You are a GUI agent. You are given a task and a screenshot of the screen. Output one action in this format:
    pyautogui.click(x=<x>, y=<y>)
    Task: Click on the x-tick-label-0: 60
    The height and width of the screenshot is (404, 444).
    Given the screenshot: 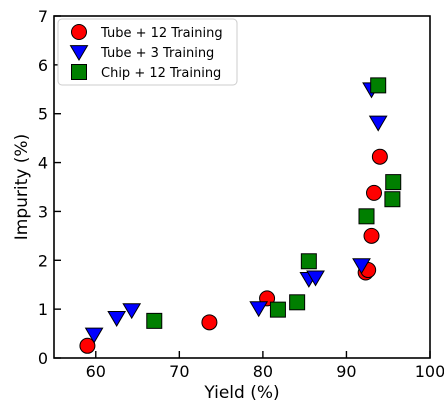 What is the action you would take?
    pyautogui.click(x=96, y=371)
    